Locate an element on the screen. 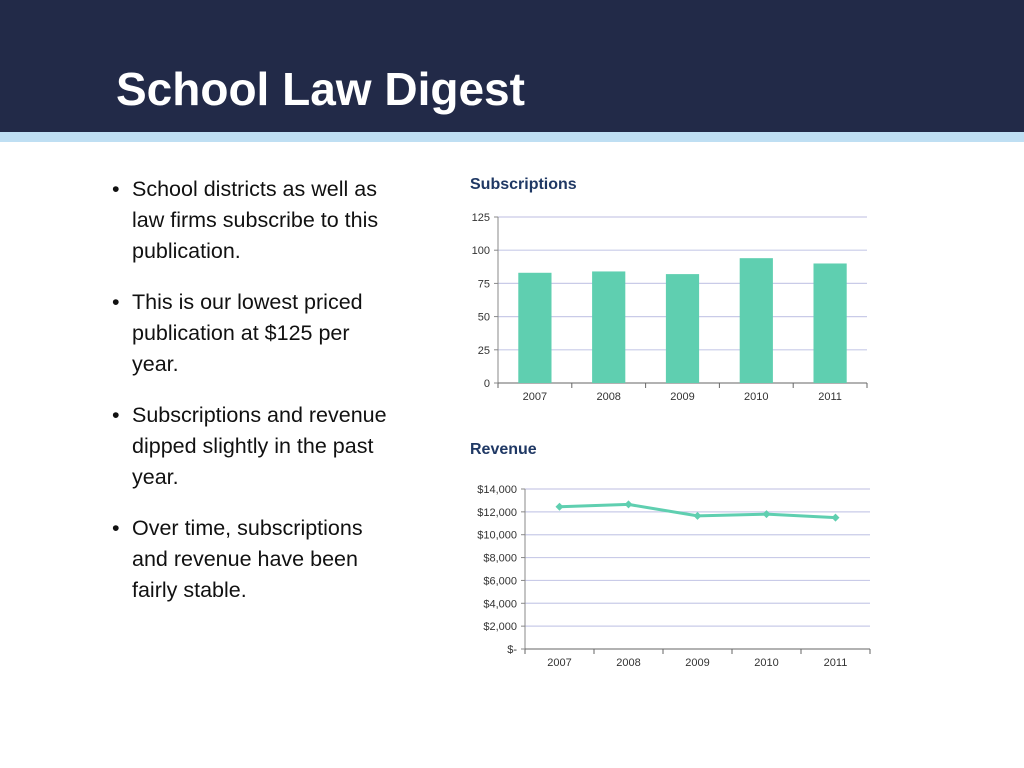 This screenshot has width=1024, height=768. y-tick-label: $- is located at coordinates (512, 650).